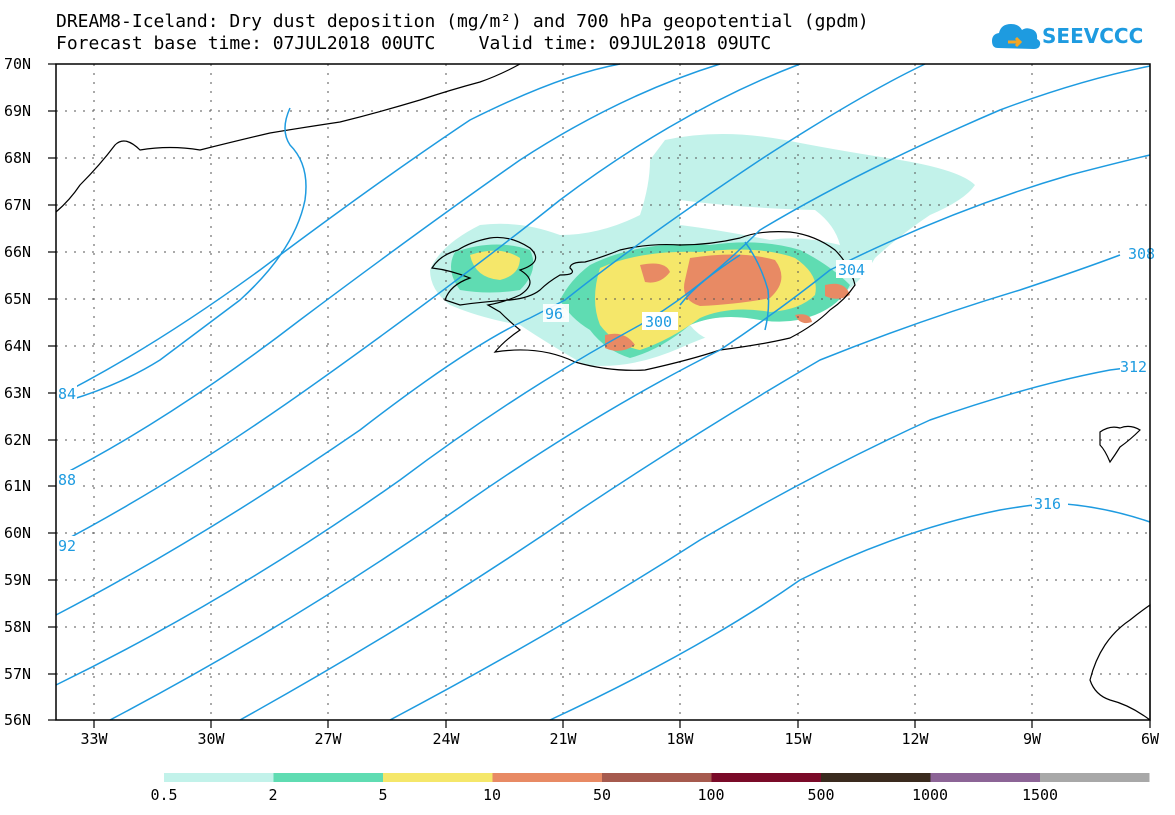 Image resolution: width=1175 pixels, height=815 pixels. Describe the element at coordinates (164, 795) in the screenshot. I see `legend-label: 0.5` at that location.